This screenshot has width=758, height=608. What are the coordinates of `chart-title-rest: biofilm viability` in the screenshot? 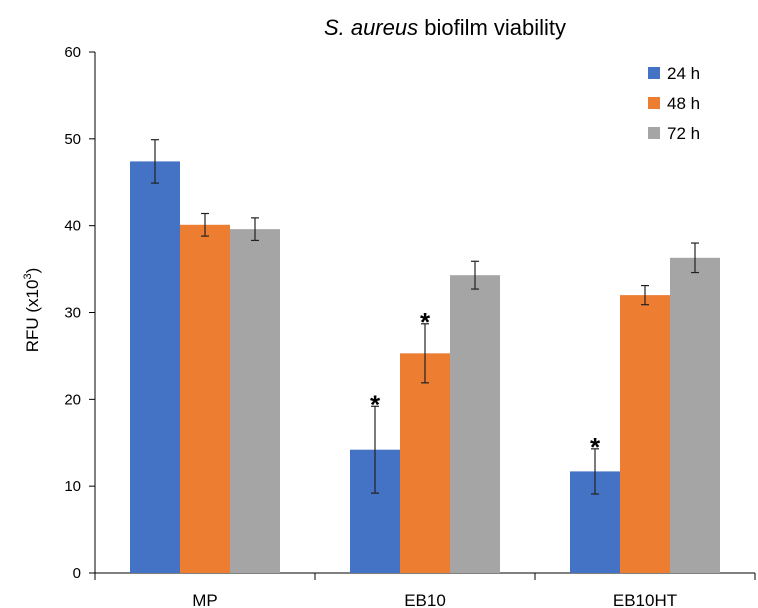 It's located at (492, 27).